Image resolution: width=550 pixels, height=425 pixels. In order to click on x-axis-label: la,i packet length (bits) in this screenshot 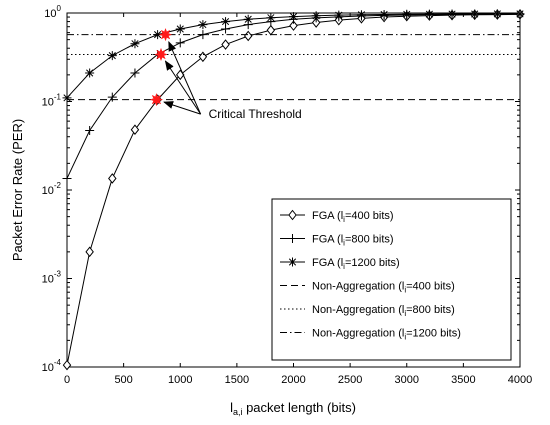, I will do `click(293, 408)`.